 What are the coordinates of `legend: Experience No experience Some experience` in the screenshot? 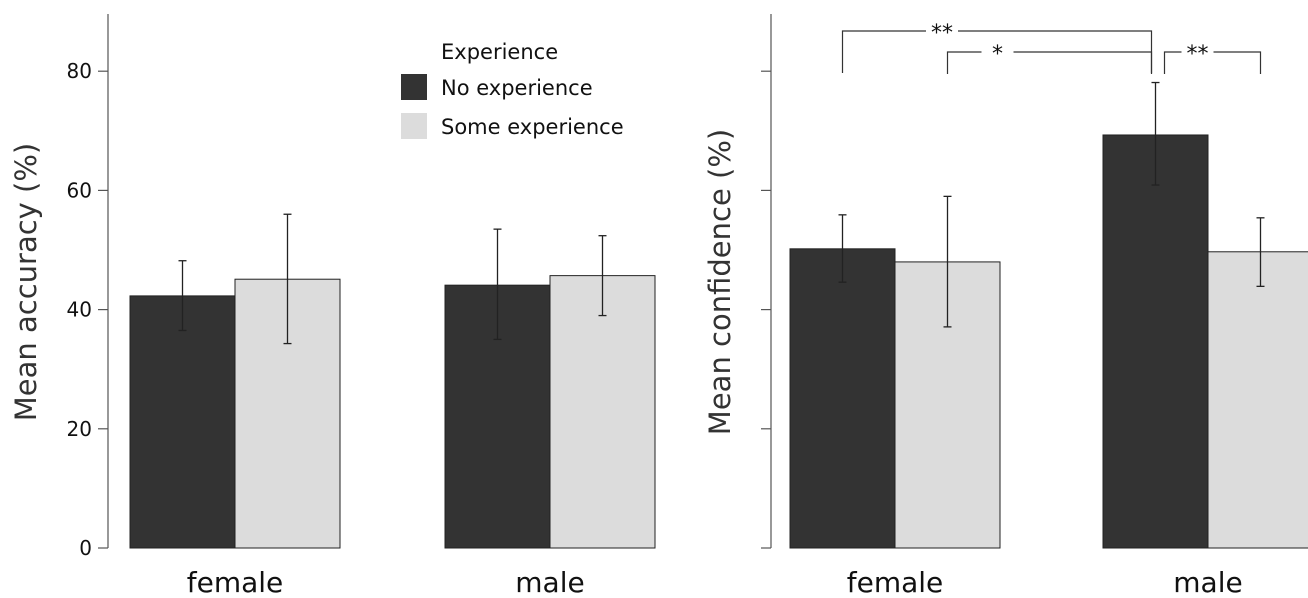 It's located at (512, 89).